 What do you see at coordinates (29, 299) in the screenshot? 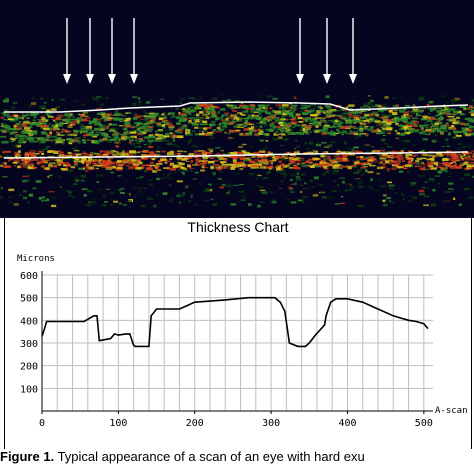
I see `y-tick-label: 500` at bounding box center [29, 299].